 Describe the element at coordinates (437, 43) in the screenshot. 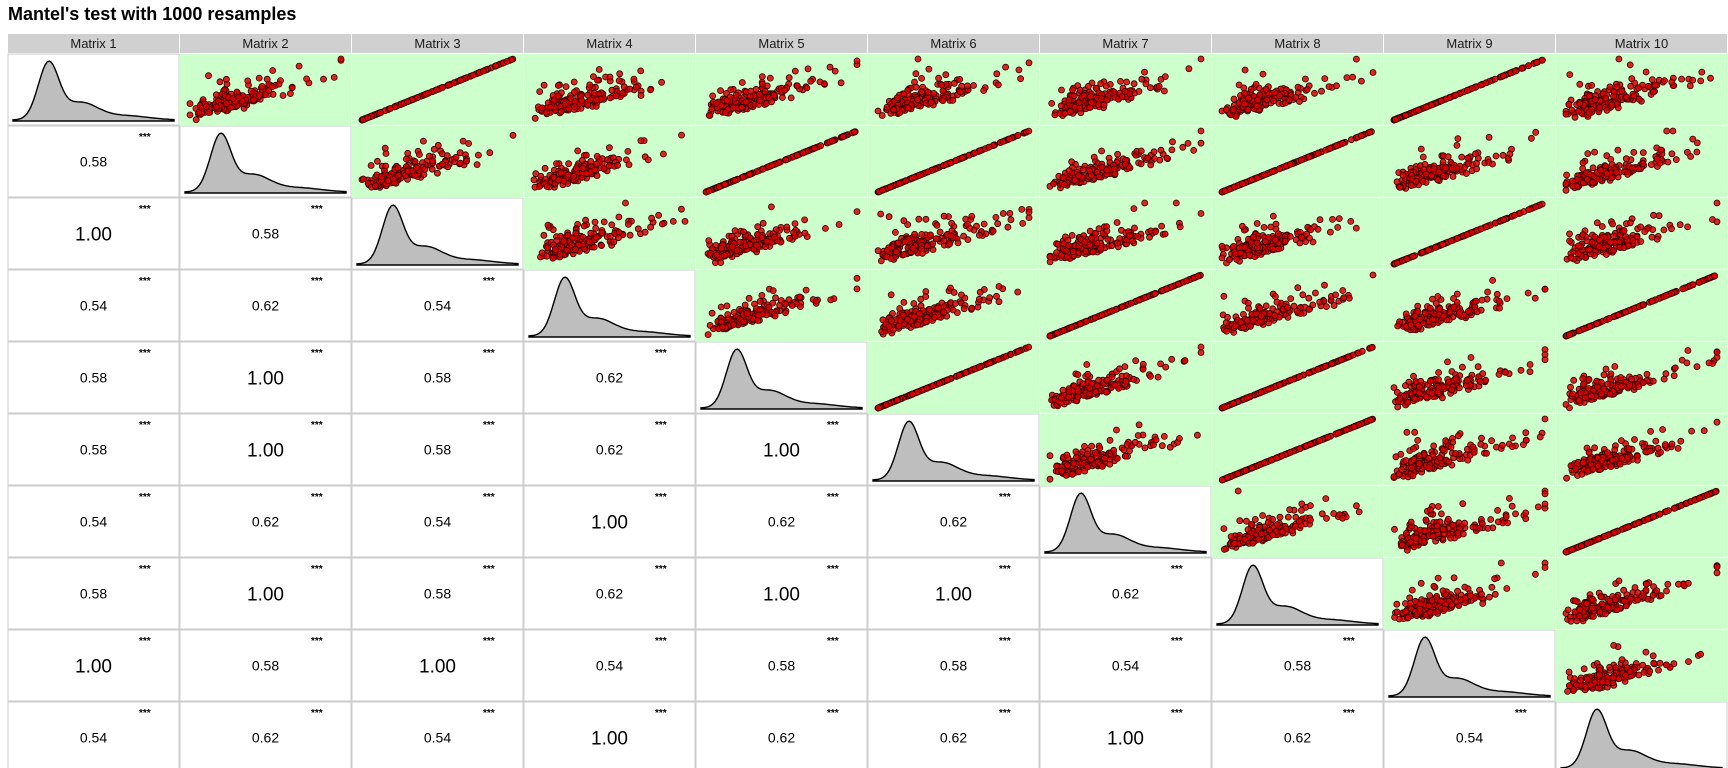

I see `column-strip` at that location.